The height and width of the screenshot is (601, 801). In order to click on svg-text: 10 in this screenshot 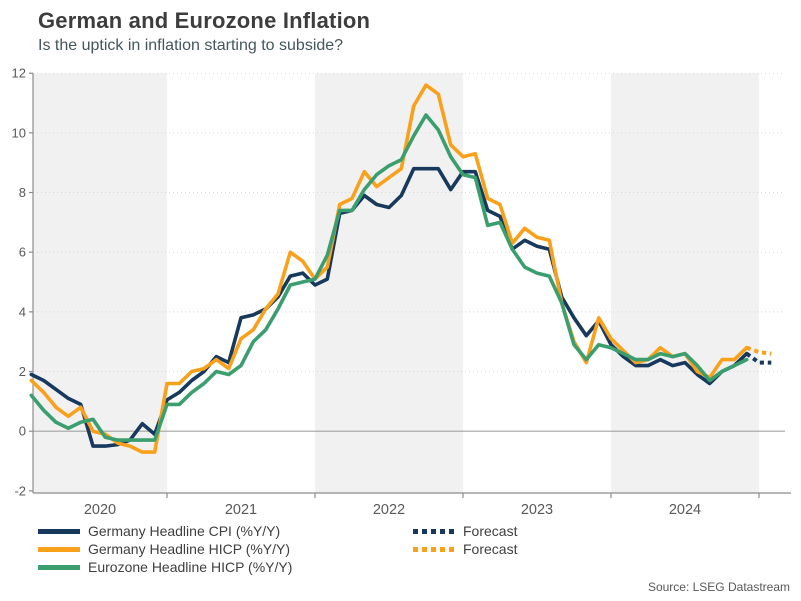, I will do `click(19, 132)`.